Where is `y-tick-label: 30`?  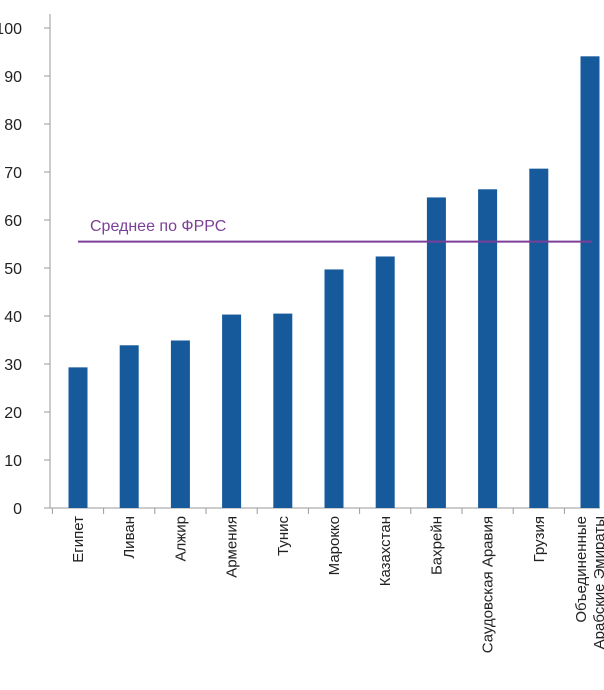
y-tick-label: 30 is located at coordinates (13, 365).